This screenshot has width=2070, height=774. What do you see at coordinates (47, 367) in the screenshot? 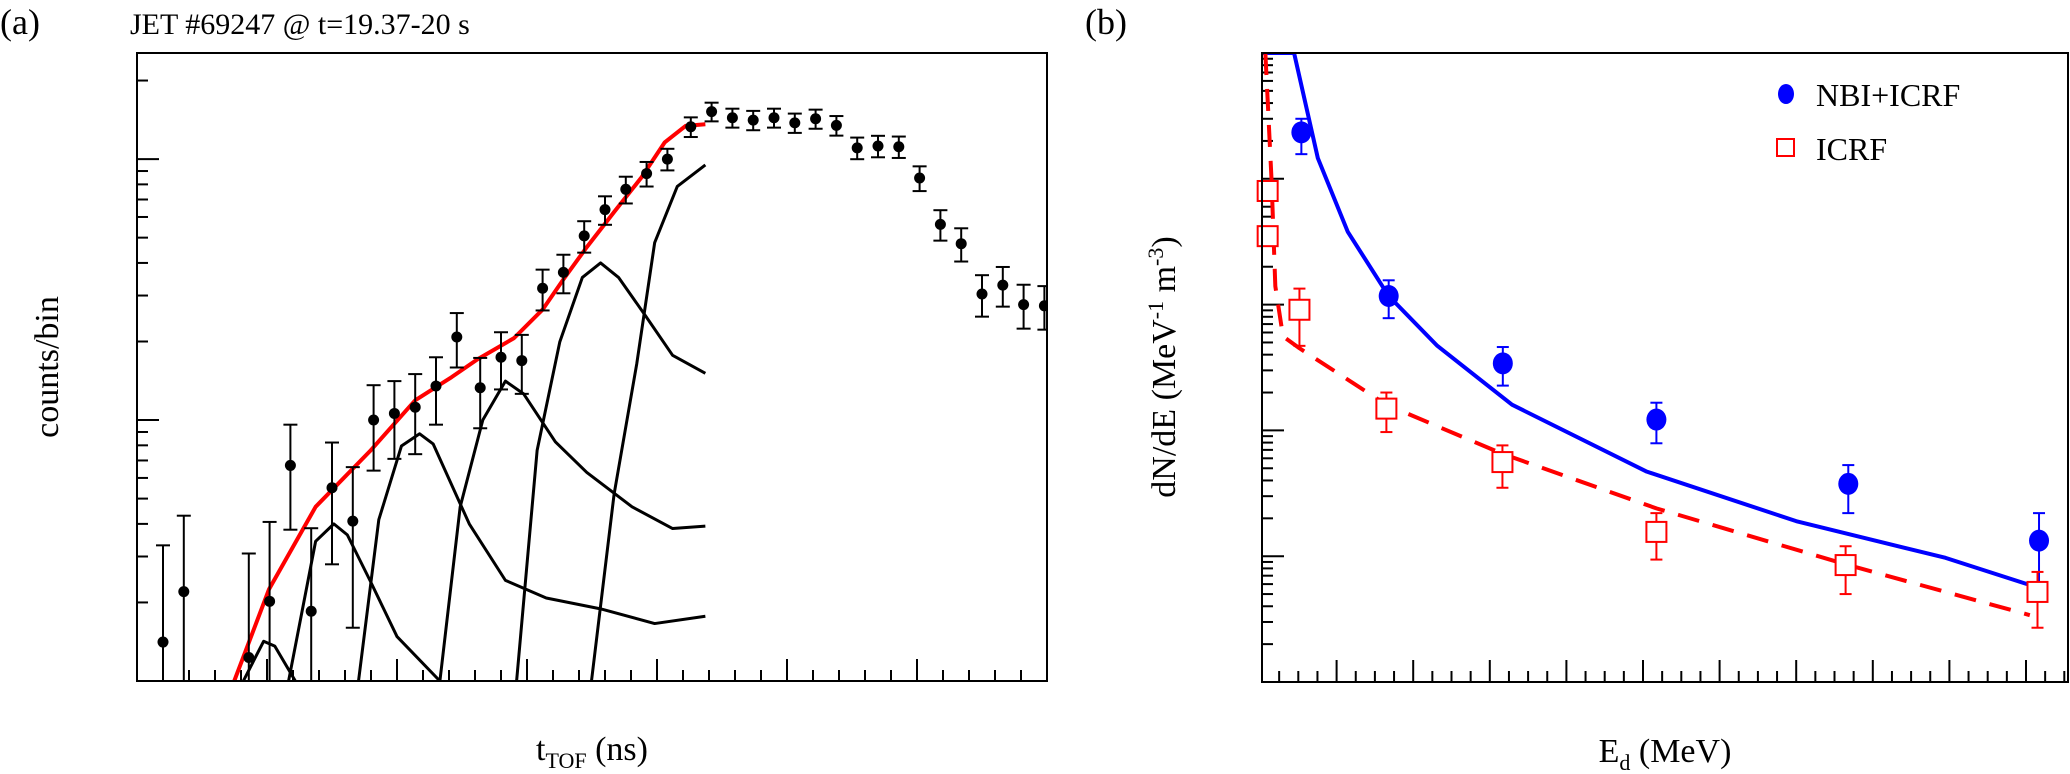
I see `panel-a-ylabel: counts/bin` at bounding box center [47, 367].